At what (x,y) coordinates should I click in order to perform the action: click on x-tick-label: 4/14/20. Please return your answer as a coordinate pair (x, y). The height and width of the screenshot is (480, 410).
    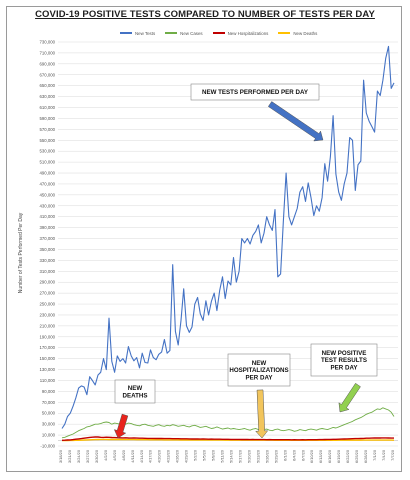
    Looking at the image, I should click on (141, 456).